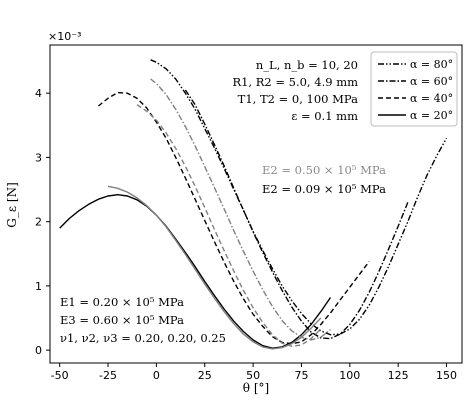 The image size is (474, 405). I want to click on legend: α = 80° α = 60° α = 40° α = 20°, so click(414, 89).